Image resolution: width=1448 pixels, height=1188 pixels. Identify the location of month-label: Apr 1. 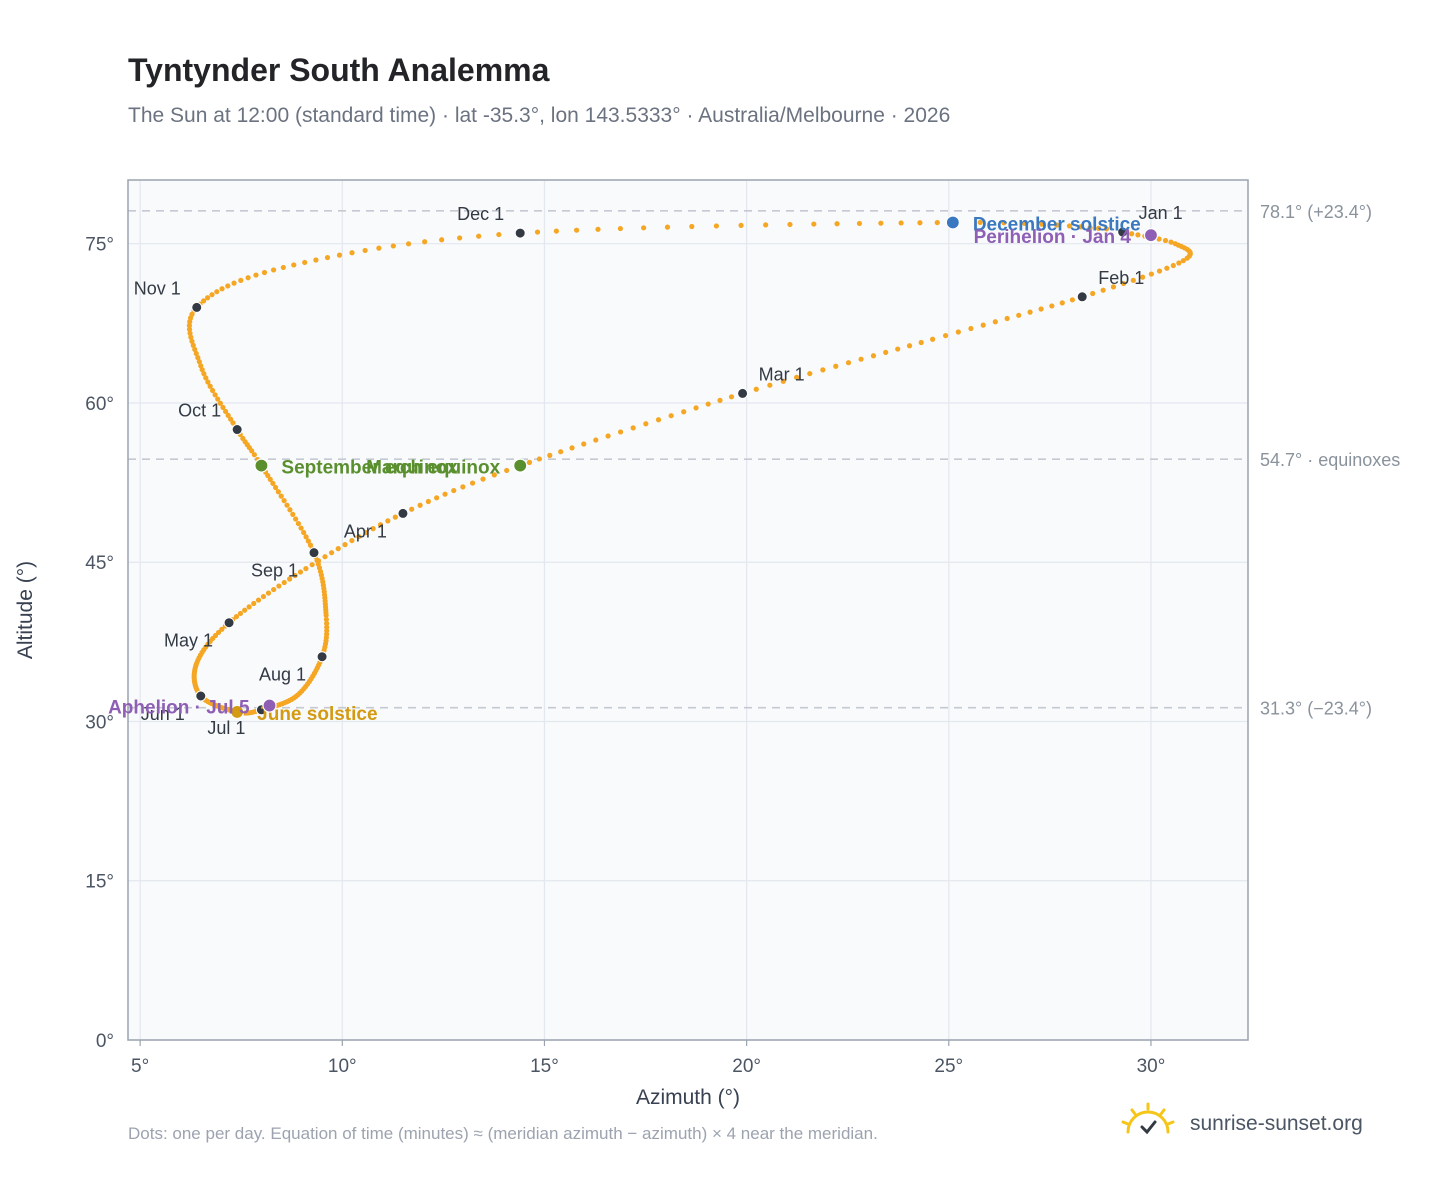
(365, 531).